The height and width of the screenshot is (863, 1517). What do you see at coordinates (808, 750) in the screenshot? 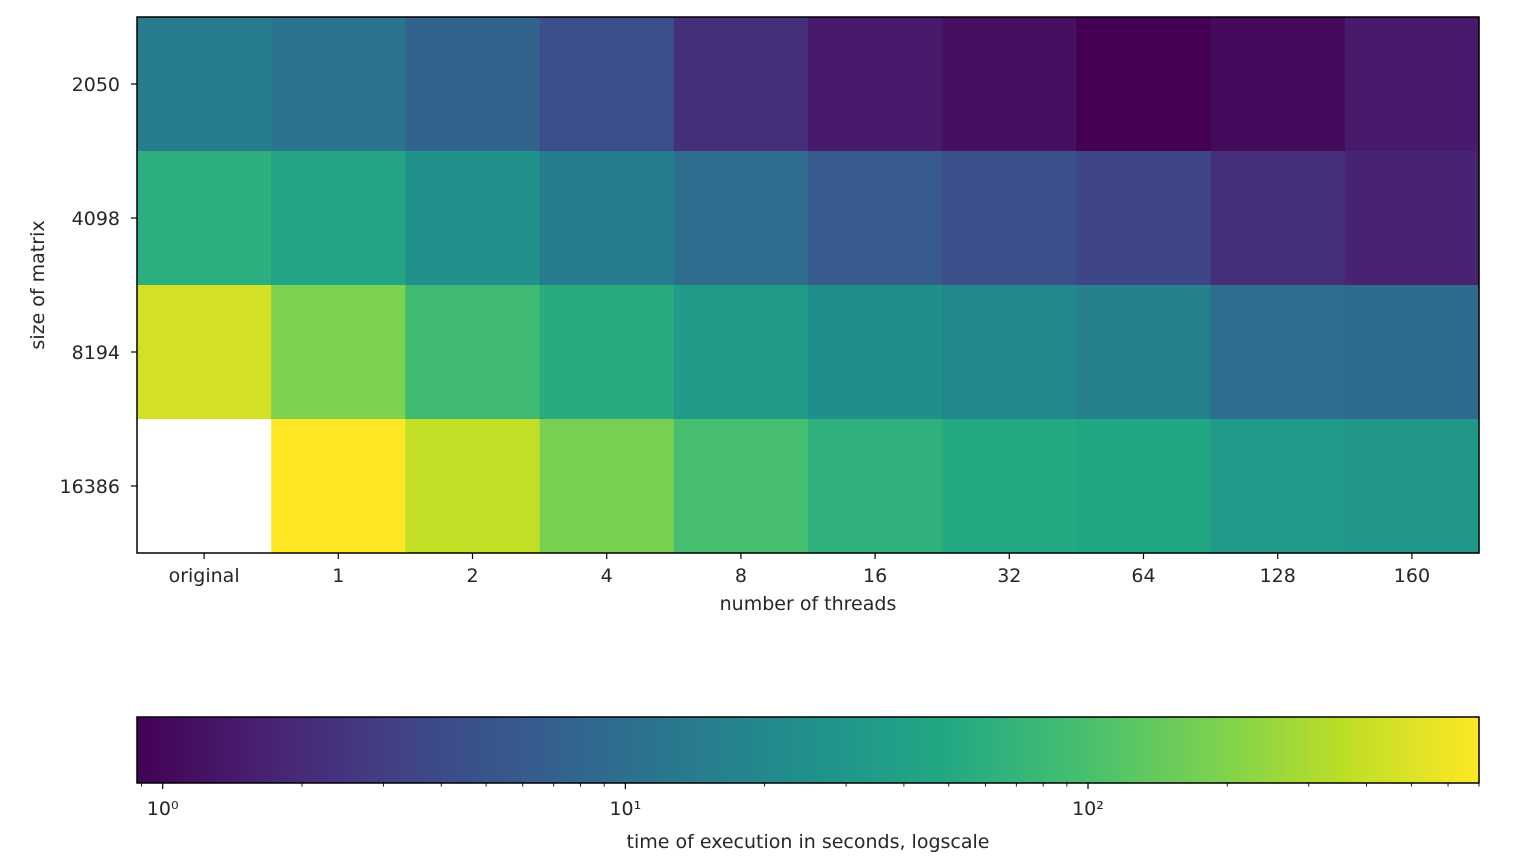
I see `colorbar` at bounding box center [808, 750].